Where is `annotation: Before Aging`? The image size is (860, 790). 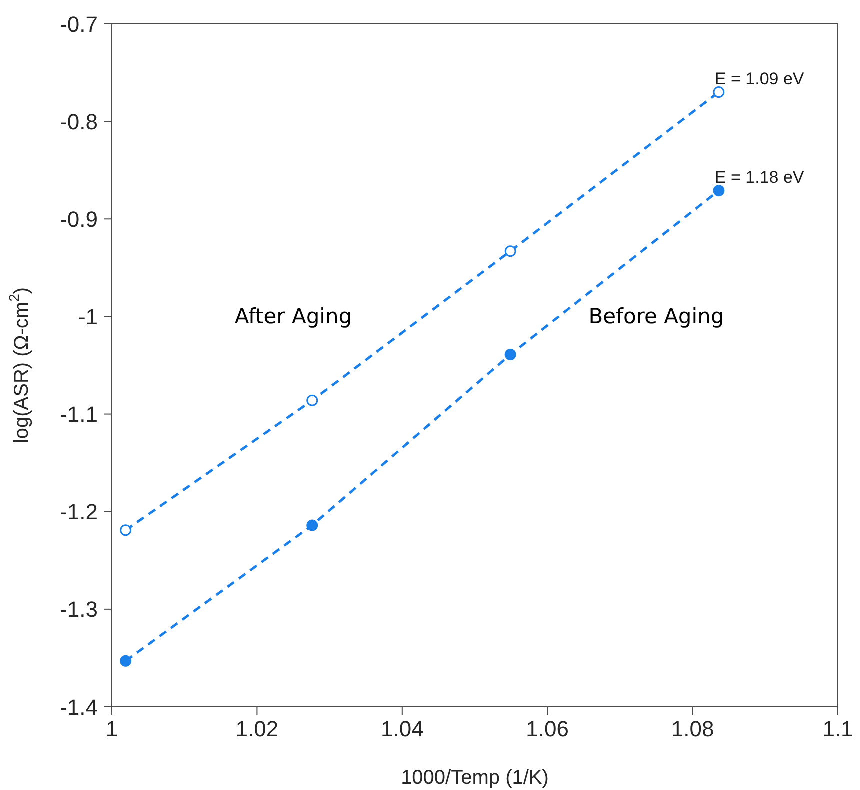
annotation: Before Aging is located at coordinates (656, 316).